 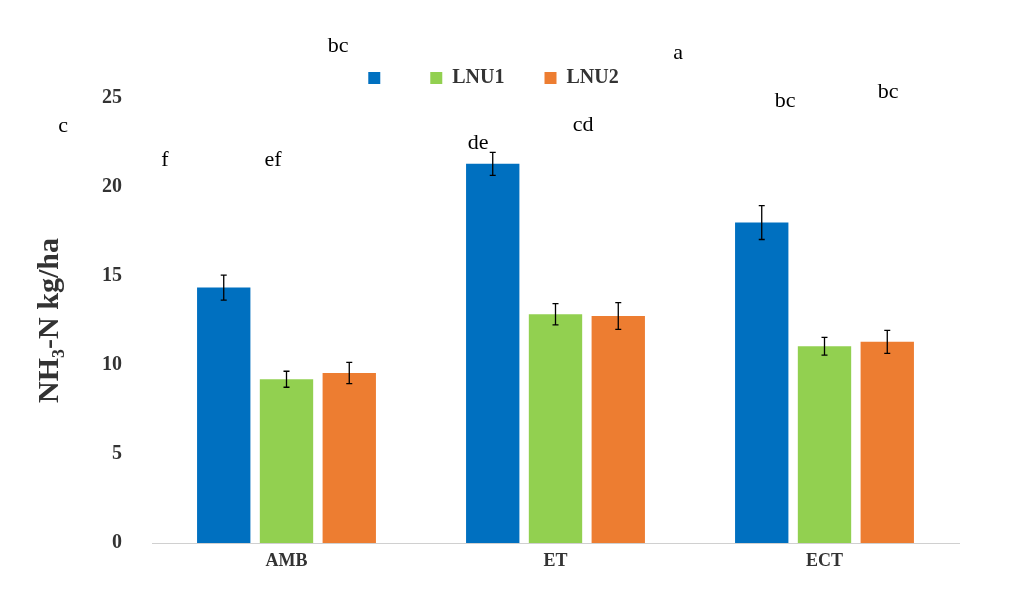 I want to click on annotation: cd, so click(x=583, y=123).